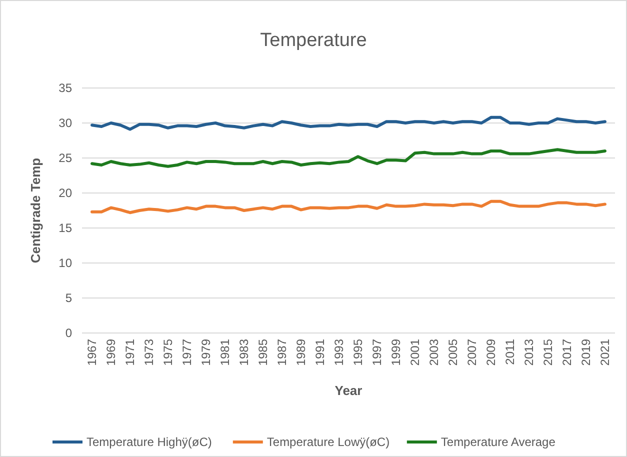 The image size is (627, 457). I want to click on x-tick-label: 2017, so click(567, 352).